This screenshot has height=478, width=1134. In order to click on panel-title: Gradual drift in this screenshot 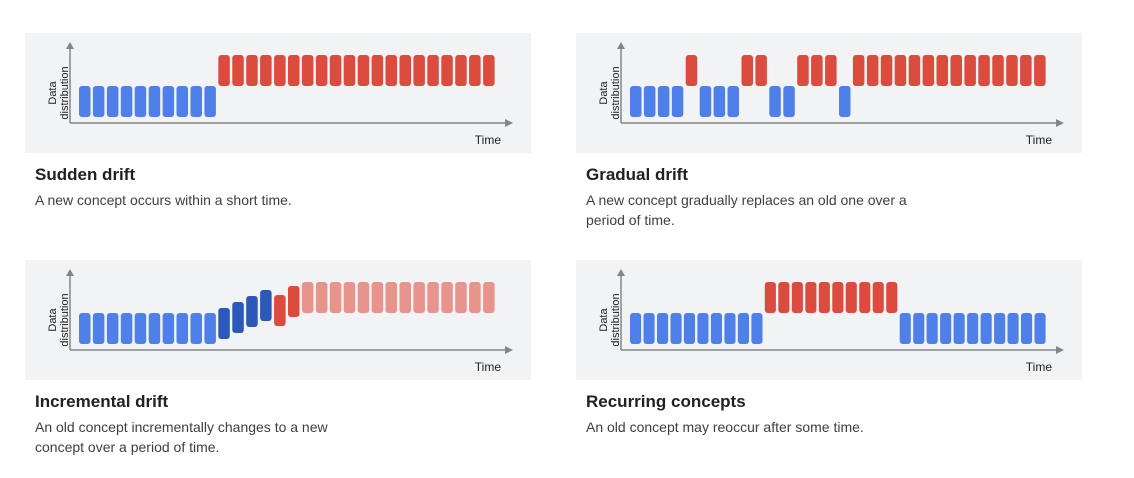, I will do `click(637, 174)`.